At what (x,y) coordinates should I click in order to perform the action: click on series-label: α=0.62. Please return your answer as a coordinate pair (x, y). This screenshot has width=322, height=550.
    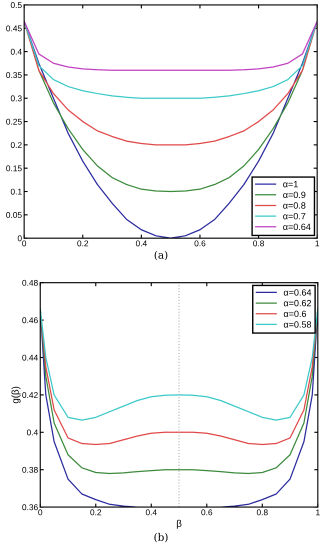
    Looking at the image, I should click on (298, 303).